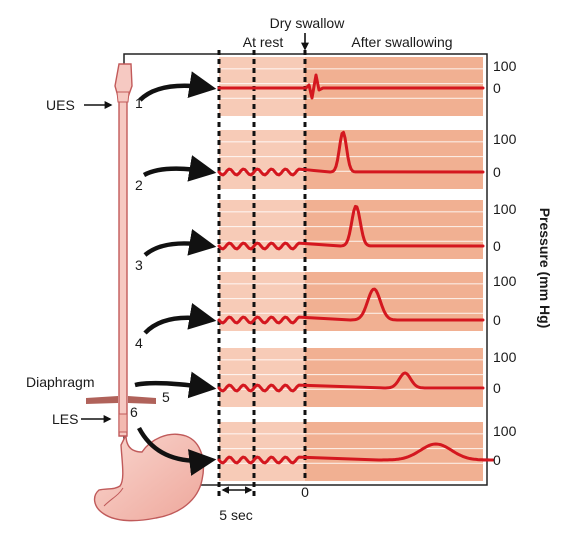 The height and width of the screenshot is (540, 582). I want to click on ues-label: UES, so click(60, 105).